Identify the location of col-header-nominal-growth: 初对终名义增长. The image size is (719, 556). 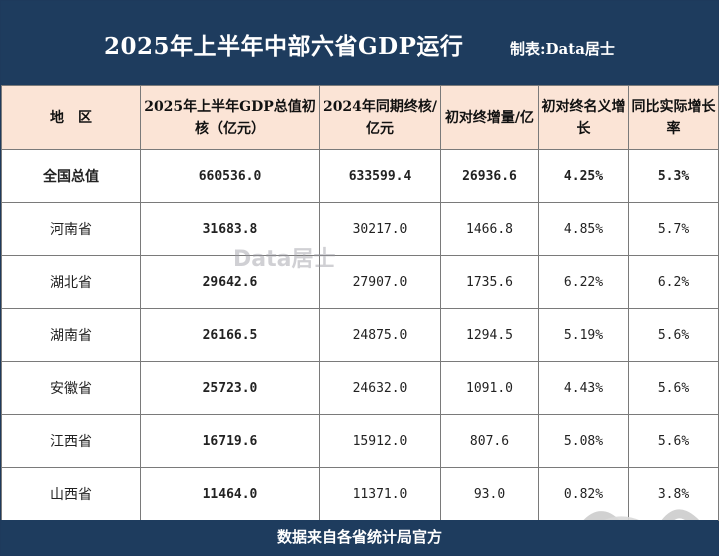
(583, 117).